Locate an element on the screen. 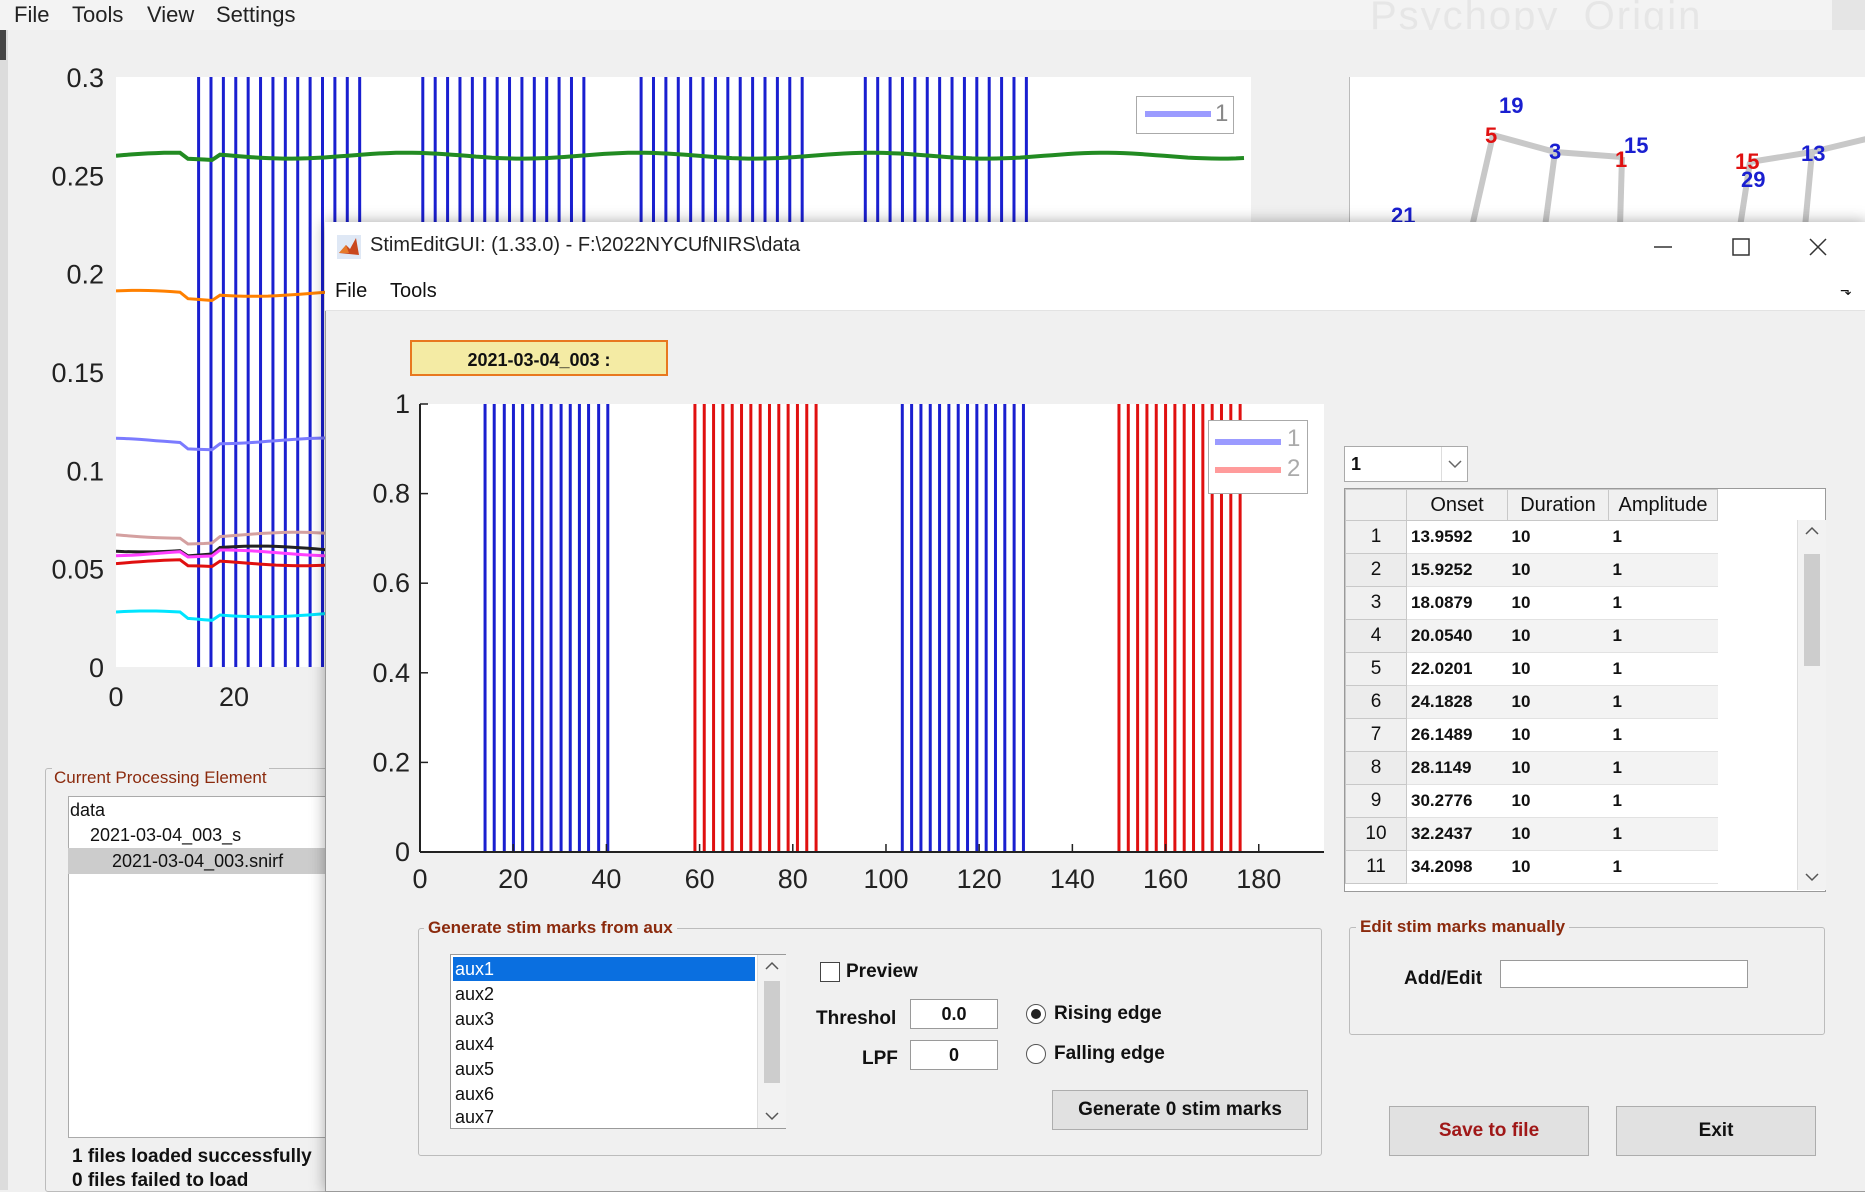 Image resolution: width=1865 pixels, height=1192 pixels. aux-scrollbar is located at coordinates (771, 1041).